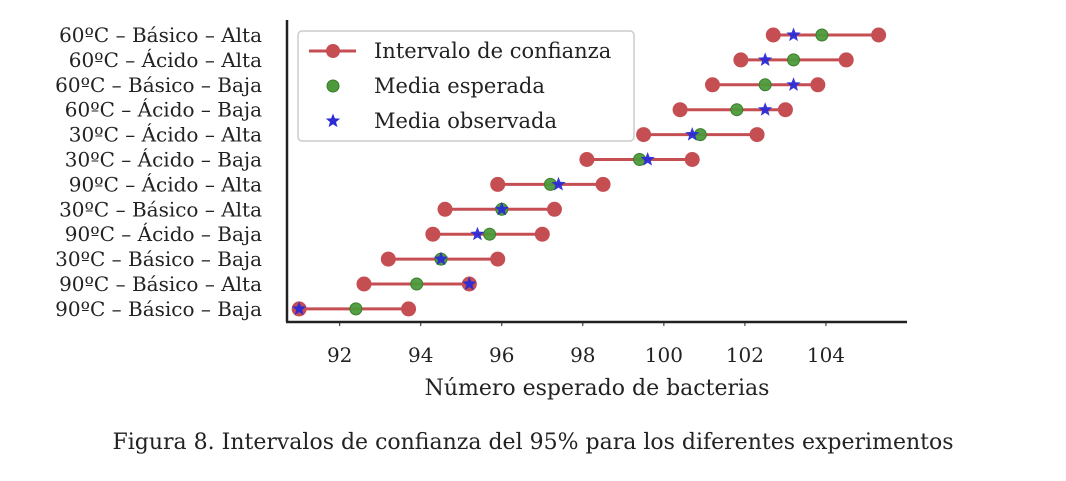  Describe the element at coordinates (333, 120) in the screenshot. I see `legend-observed-star-icon` at that location.